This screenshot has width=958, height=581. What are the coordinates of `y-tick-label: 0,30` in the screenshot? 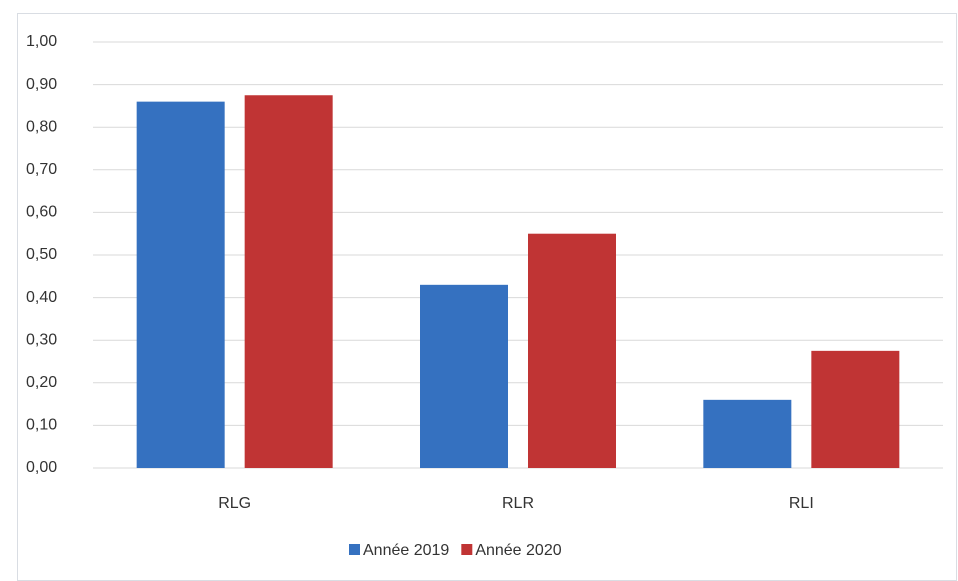 It's located at (41, 339).